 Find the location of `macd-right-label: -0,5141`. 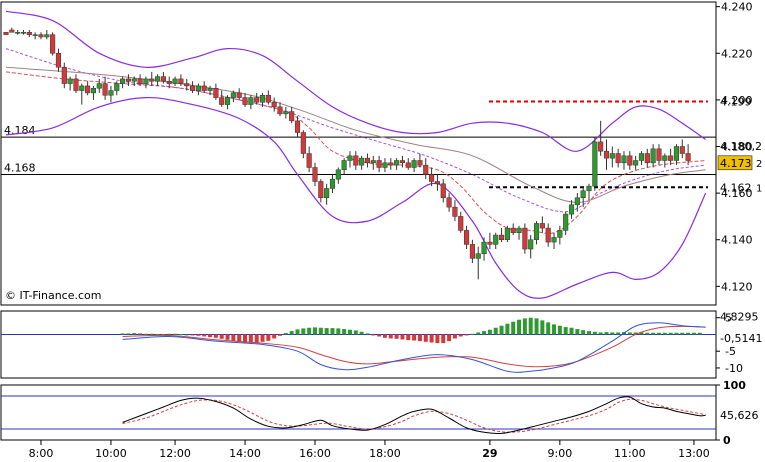

macd-right-label: -0,5141 is located at coordinates (741, 338).